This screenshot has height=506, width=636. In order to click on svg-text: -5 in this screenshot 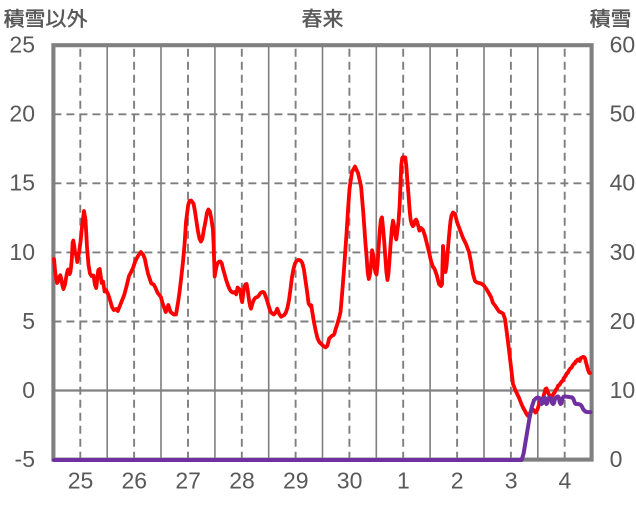, I will do `click(25, 459)`.